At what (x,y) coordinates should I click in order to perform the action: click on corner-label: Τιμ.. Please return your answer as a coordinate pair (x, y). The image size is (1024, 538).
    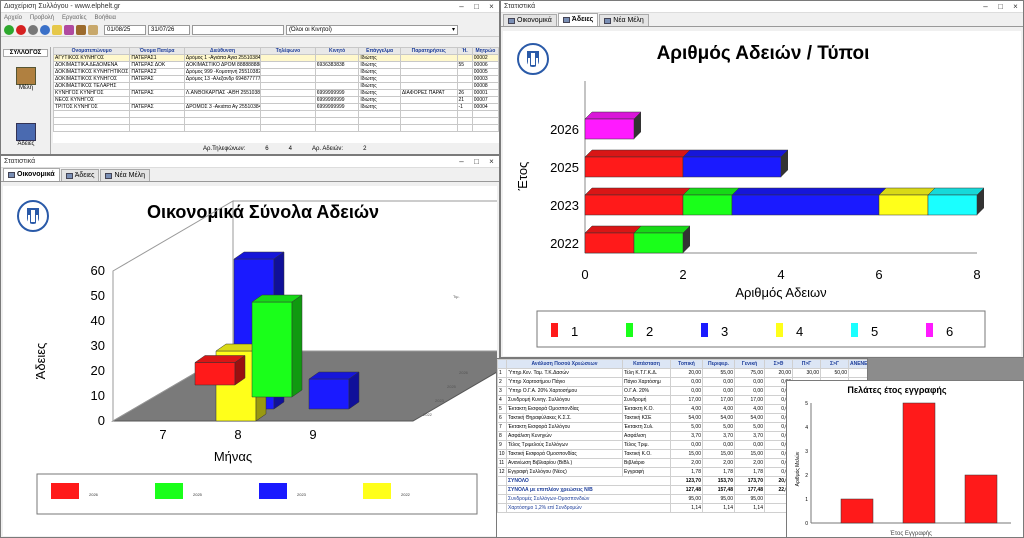
    Looking at the image, I should click on (456, 296).